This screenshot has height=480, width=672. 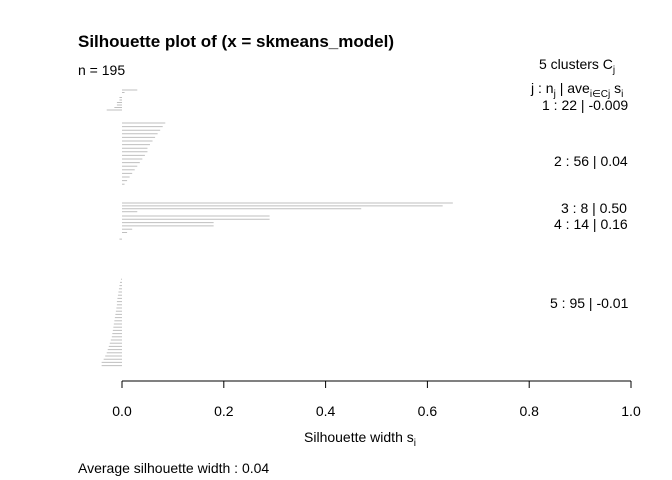 What do you see at coordinates (173, 468) in the screenshot?
I see `average-silhouette-label: Average silhouette width : 0.04` at bounding box center [173, 468].